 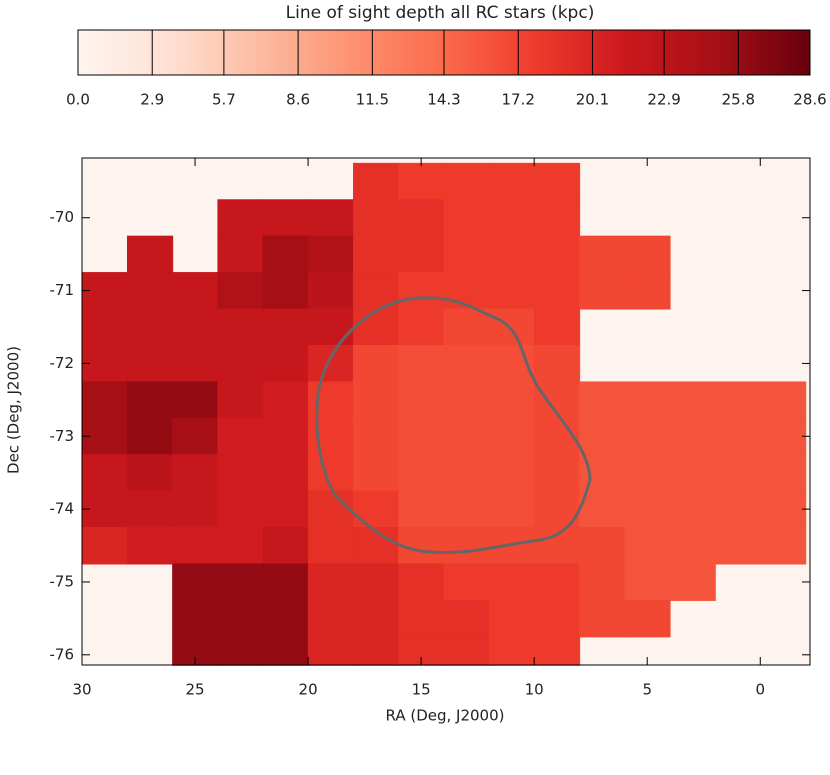 I want to click on x-tick-label: 15, so click(x=421, y=690).